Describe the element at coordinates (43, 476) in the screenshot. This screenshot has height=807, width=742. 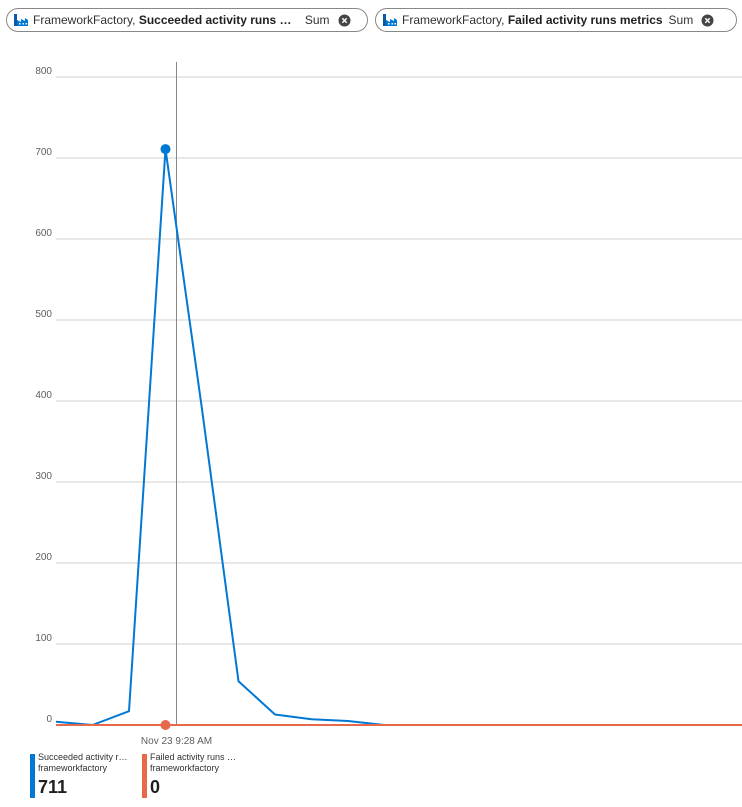
I see `y-tick-label: 300` at that location.